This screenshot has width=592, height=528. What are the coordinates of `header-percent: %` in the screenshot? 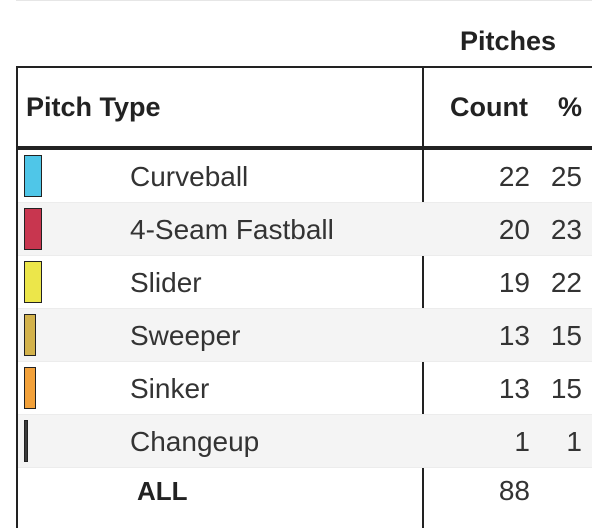 It's located at (569, 106).